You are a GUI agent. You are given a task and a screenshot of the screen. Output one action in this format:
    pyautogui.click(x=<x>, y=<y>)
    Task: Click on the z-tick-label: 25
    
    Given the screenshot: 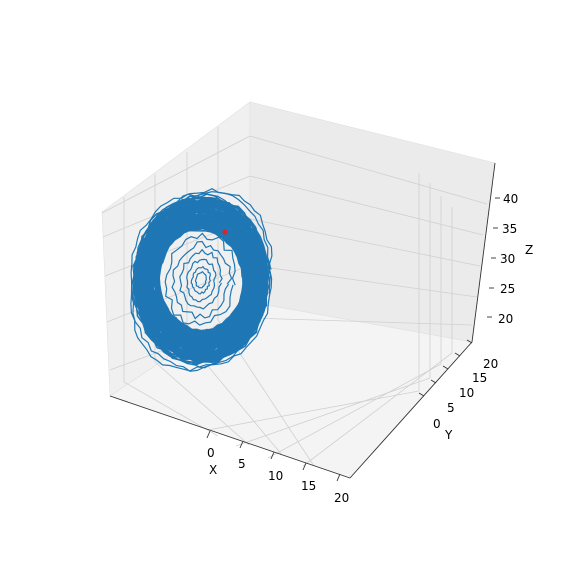 What is the action you would take?
    pyautogui.click(x=507, y=289)
    